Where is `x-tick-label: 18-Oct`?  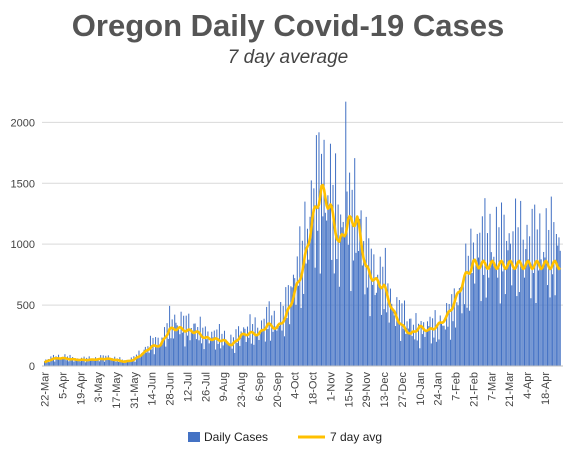 x-tick-label: 18-Oct is located at coordinates (314, 388).